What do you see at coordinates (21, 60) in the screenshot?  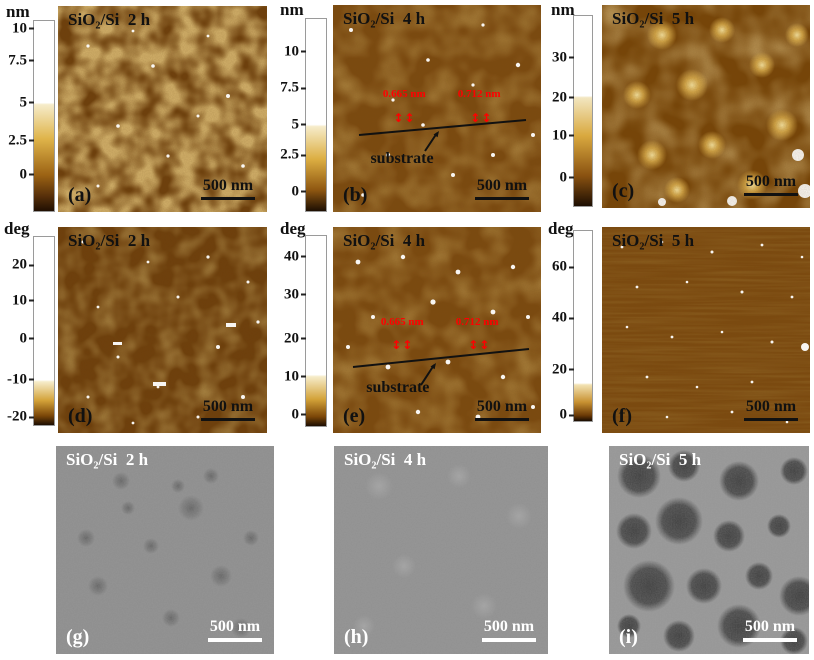 I see `colorbar-tick: 7.5` at bounding box center [21, 60].